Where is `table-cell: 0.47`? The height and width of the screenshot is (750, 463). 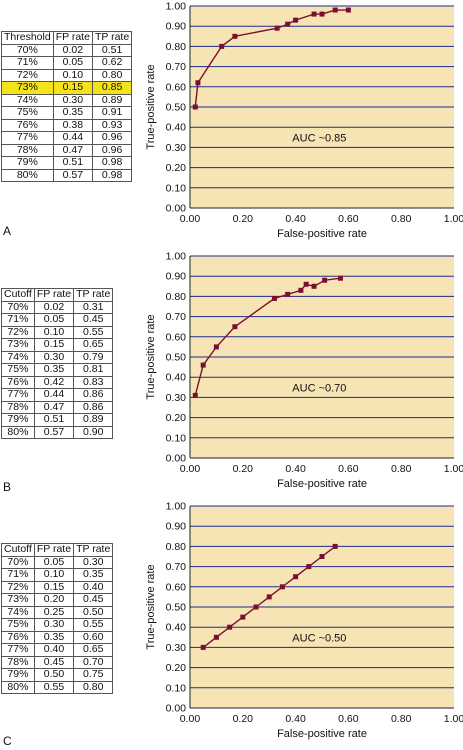
table-cell: 0.47 is located at coordinates (72, 150).